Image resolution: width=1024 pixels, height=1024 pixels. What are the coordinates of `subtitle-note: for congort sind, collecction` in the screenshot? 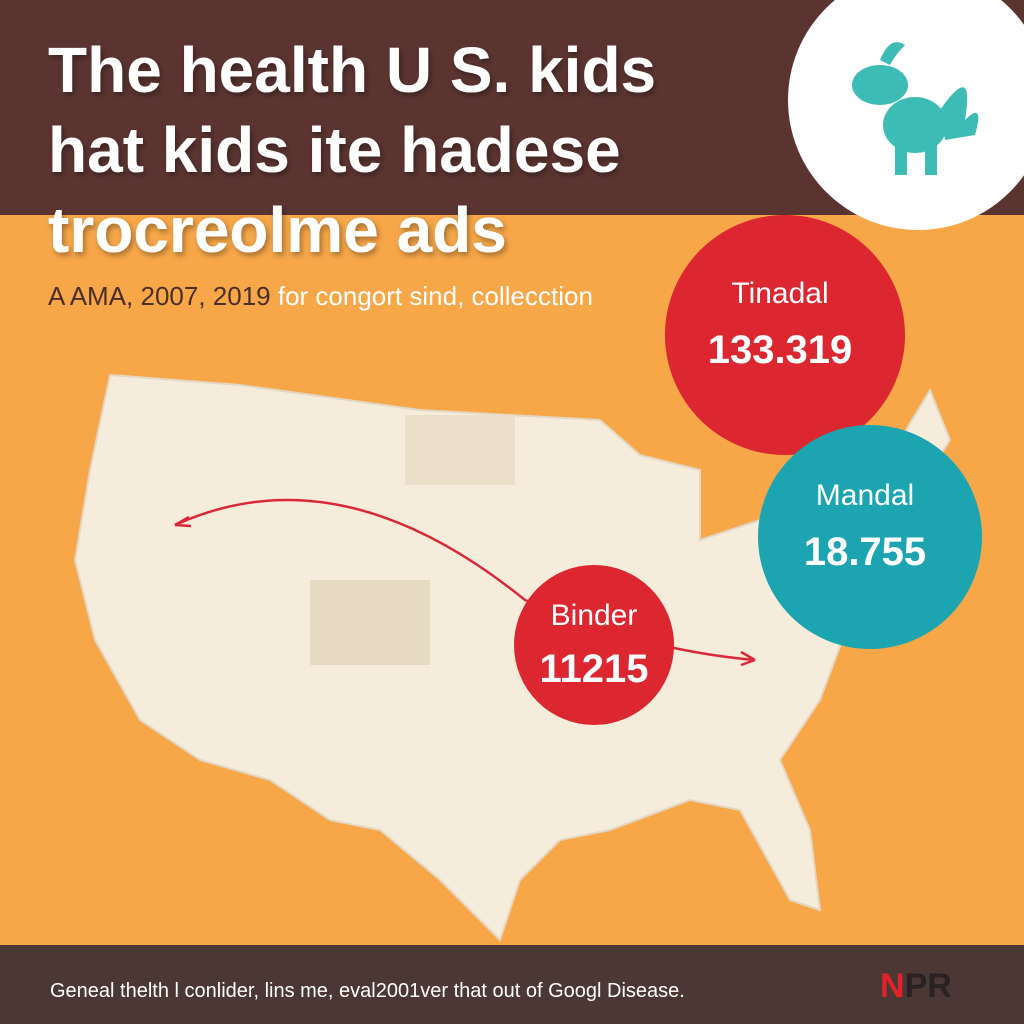 It's located at (435, 296).